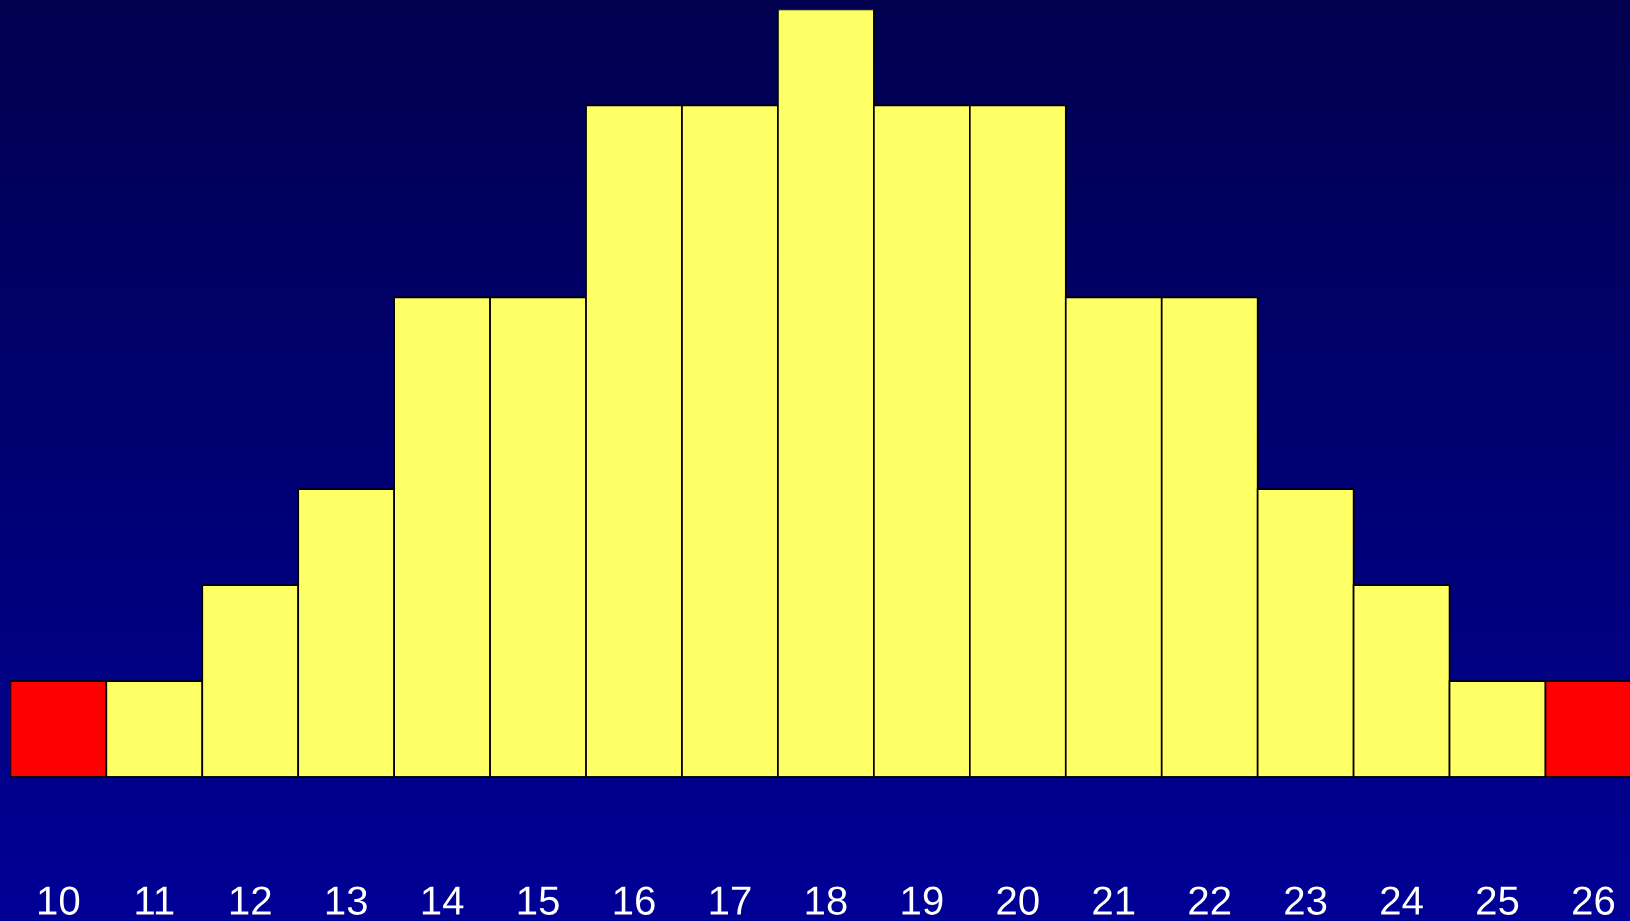  I want to click on x-tick-label: 24, so click(1402, 900).